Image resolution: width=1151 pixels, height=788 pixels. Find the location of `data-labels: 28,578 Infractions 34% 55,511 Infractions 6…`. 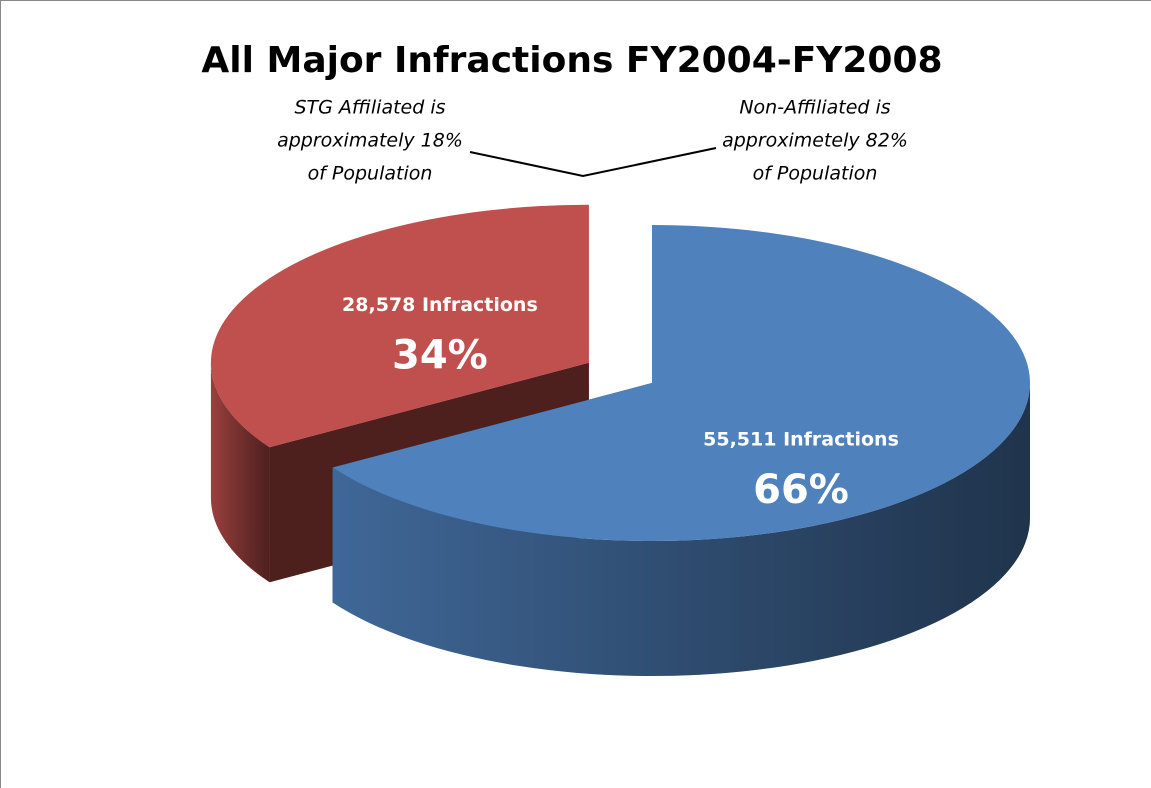

data-labels: 28,578 Infractions 34% 55,511 Infractions 6… is located at coordinates (620, 403).